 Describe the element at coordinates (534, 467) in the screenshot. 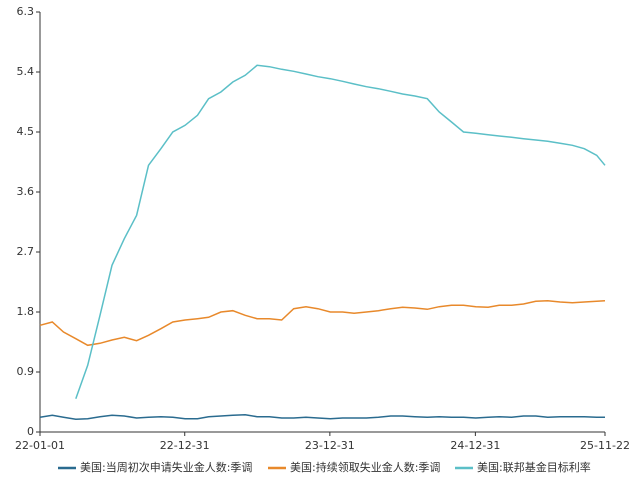

I see `legend-label: 美国:联邦基金目标利率` at that location.